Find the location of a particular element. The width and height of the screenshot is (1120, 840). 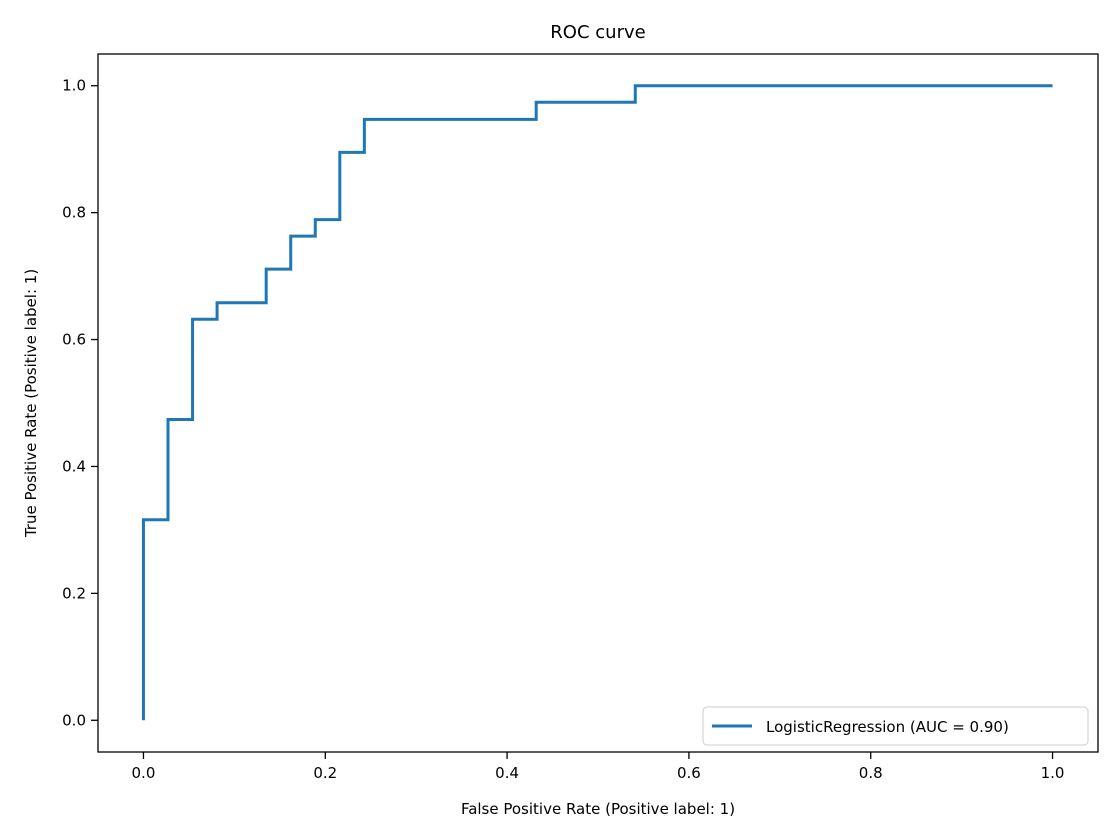

y-tick-label: 0.2 is located at coordinates (74, 593).